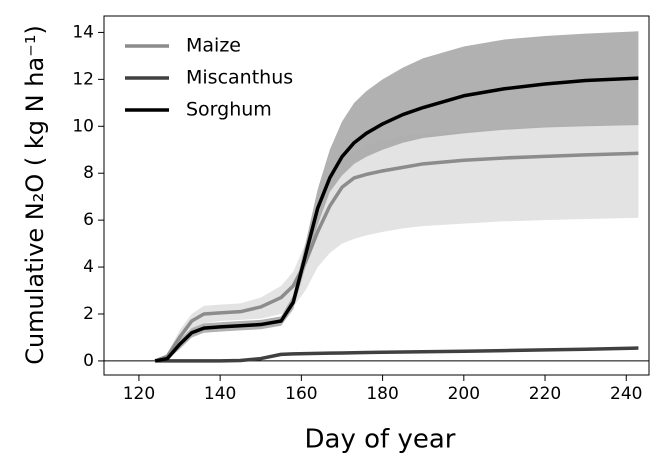 The image size is (650, 458). What do you see at coordinates (239, 78) in the screenshot?
I see `legend-label: Miscanthus` at bounding box center [239, 78].